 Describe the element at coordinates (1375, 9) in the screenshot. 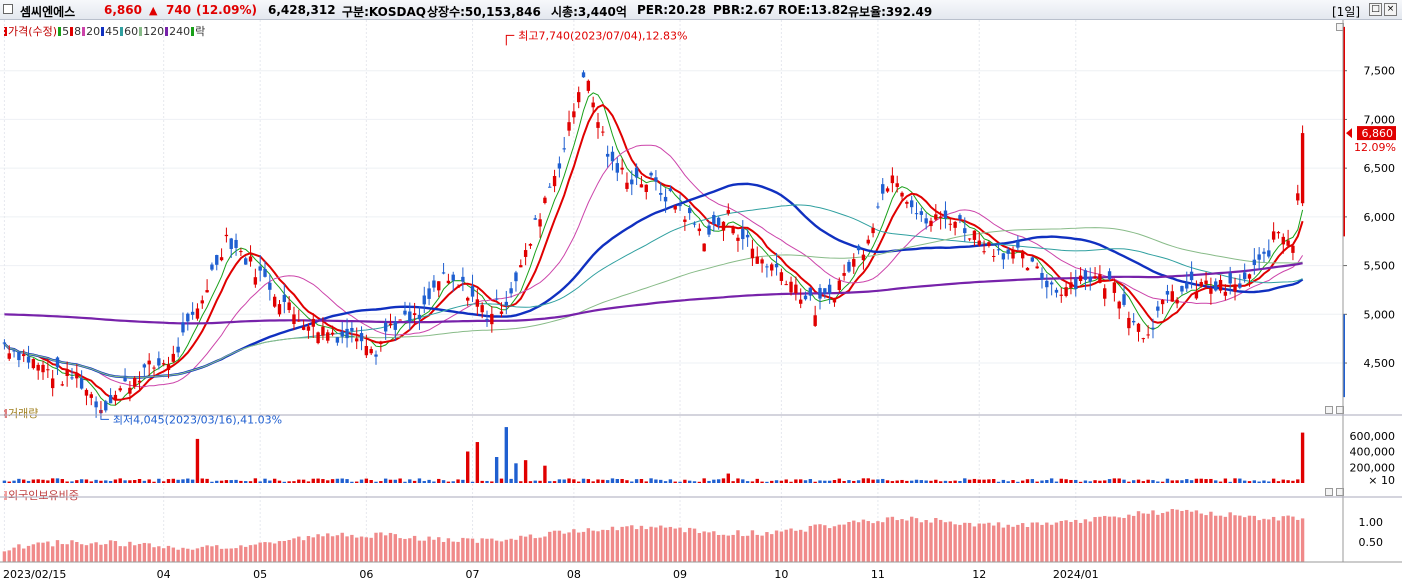

I see `maximize-button: □` at that location.